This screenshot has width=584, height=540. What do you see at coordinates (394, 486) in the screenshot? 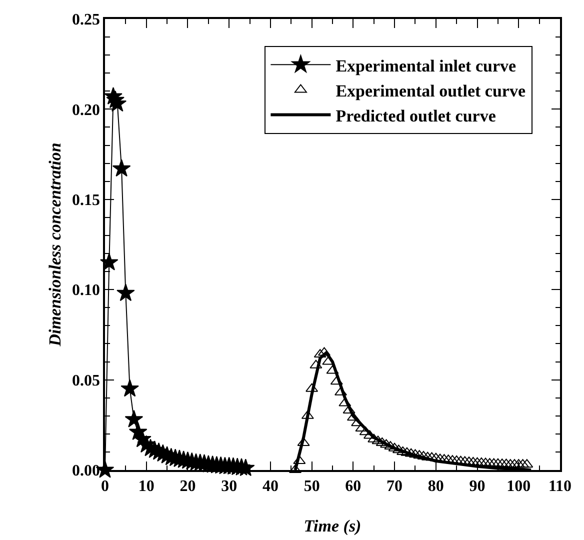
I see `x-tick-label: 70` at bounding box center [394, 486].